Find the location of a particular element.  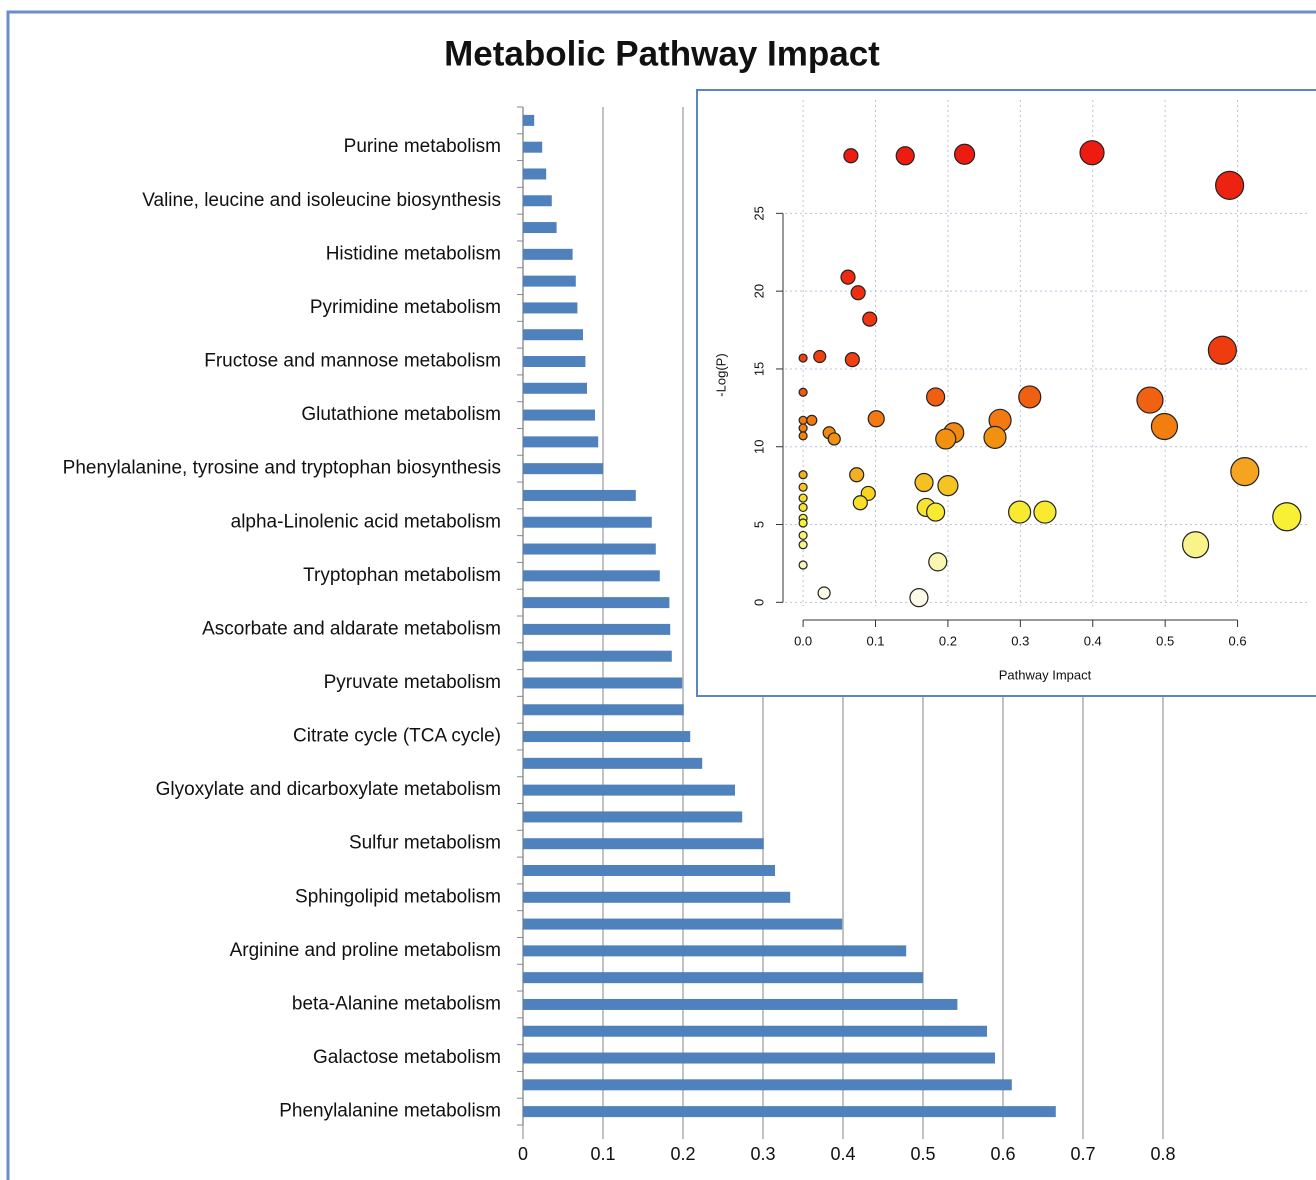

y-tick-label: Arginine and proline metabolism is located at coordinates (365, 950).